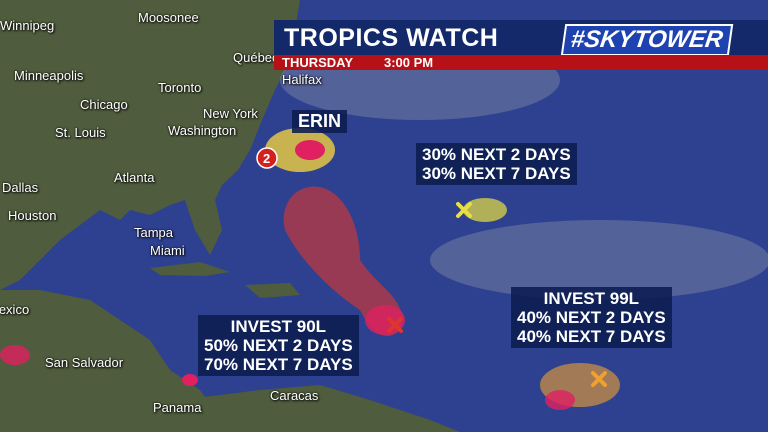  I want to click on city-label: Toronto, so click(180, 87).